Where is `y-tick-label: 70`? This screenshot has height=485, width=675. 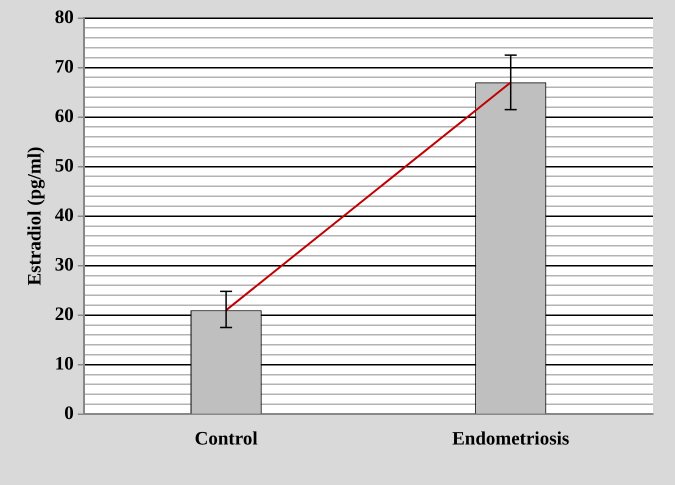 y-tick-label: 70 is located at coordinates (64, 67).